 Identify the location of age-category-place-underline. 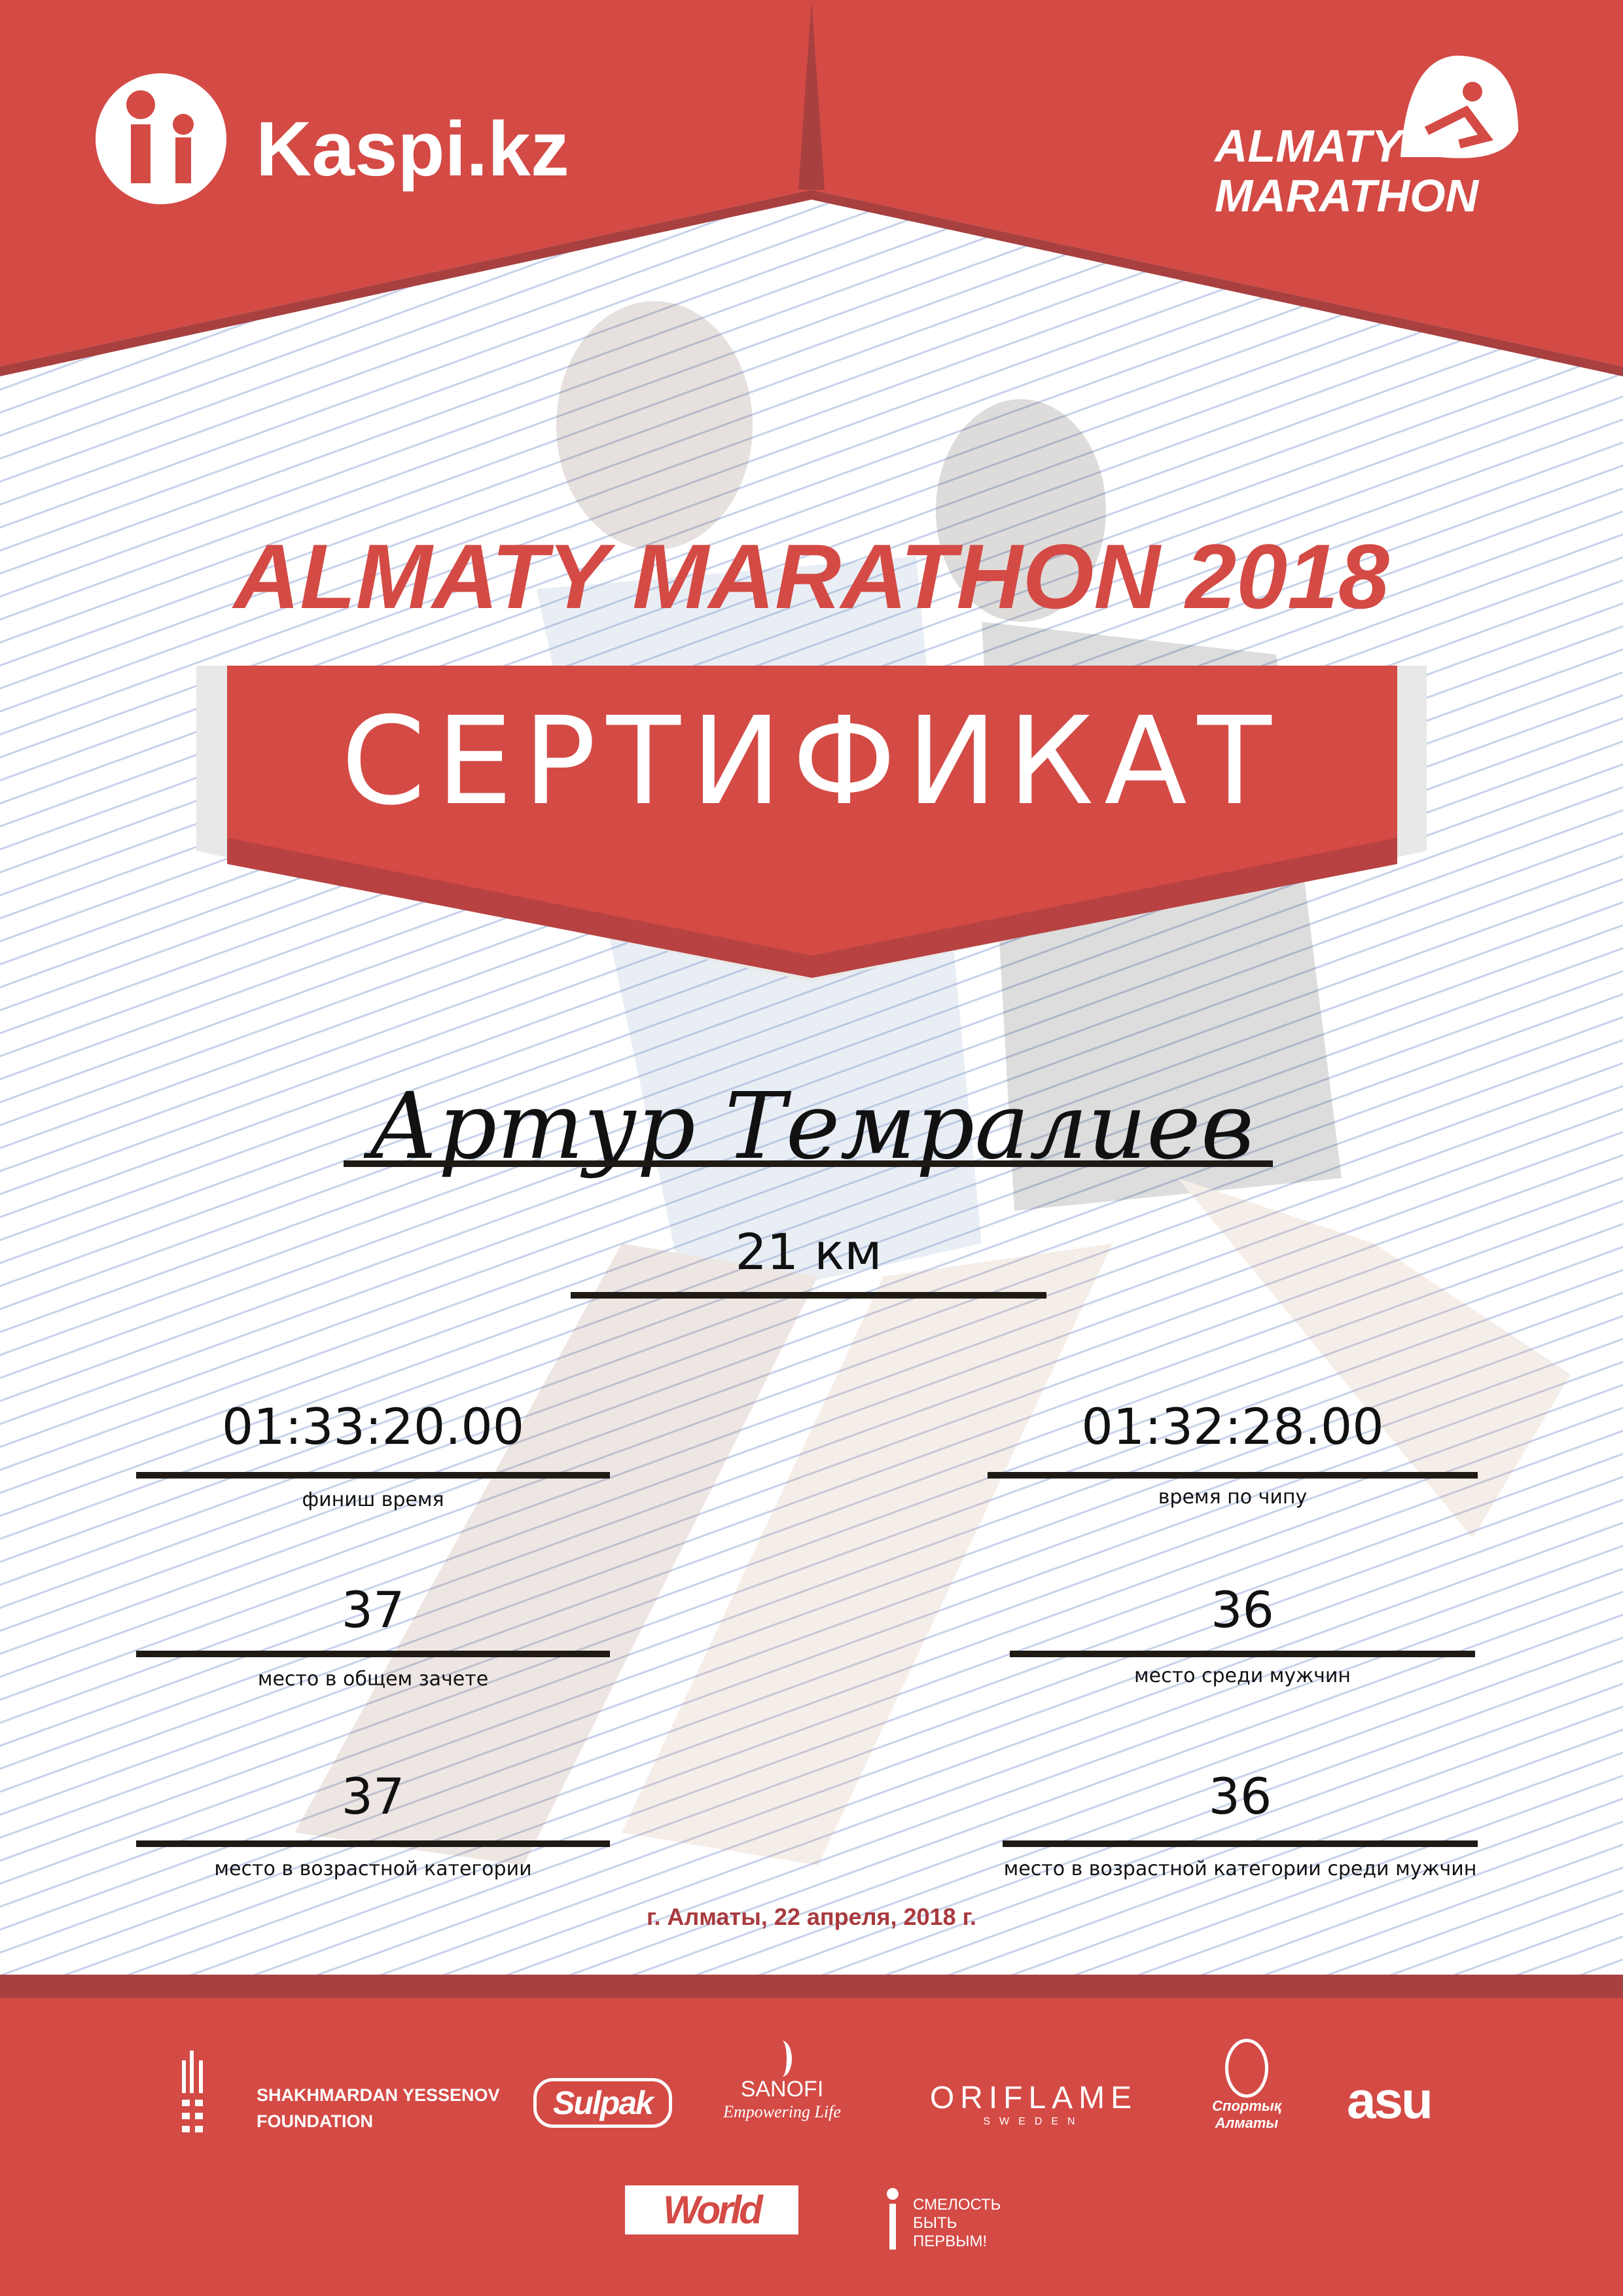
(373, 1843).